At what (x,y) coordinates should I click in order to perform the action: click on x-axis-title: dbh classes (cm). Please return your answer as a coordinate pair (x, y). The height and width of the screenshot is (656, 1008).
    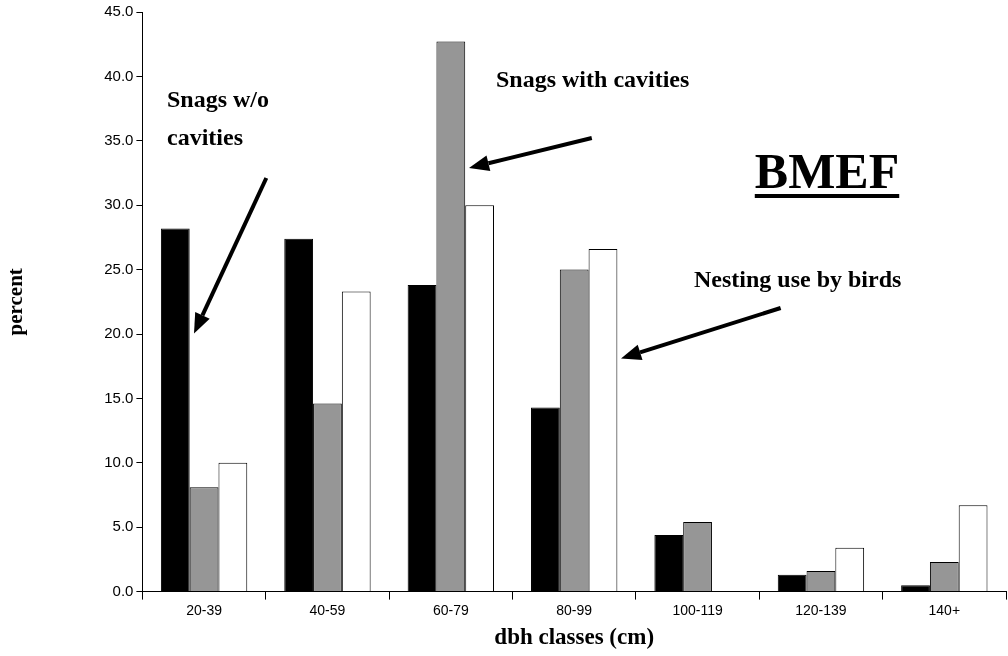
    Looking at the image, I should click on (574, 637).